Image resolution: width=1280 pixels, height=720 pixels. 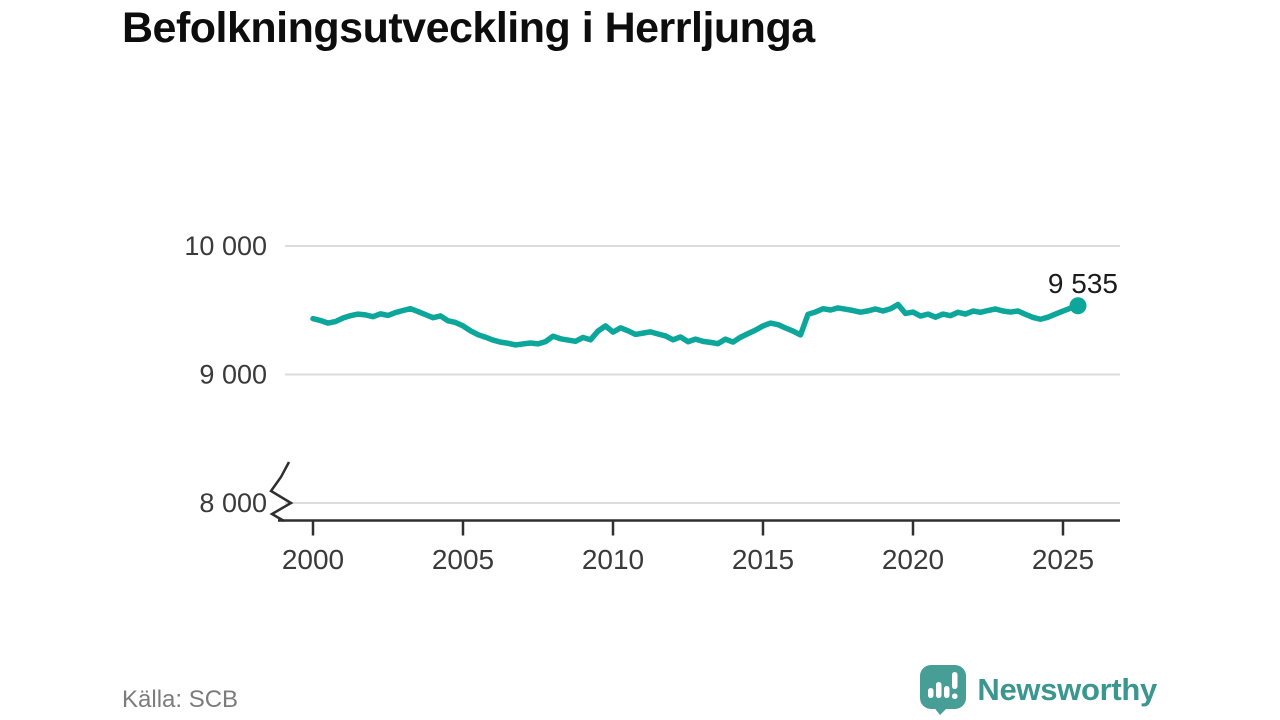 I want to click on chart-title: Befolkningsutveckling i Herrljunga, so click(x=468, y=28).